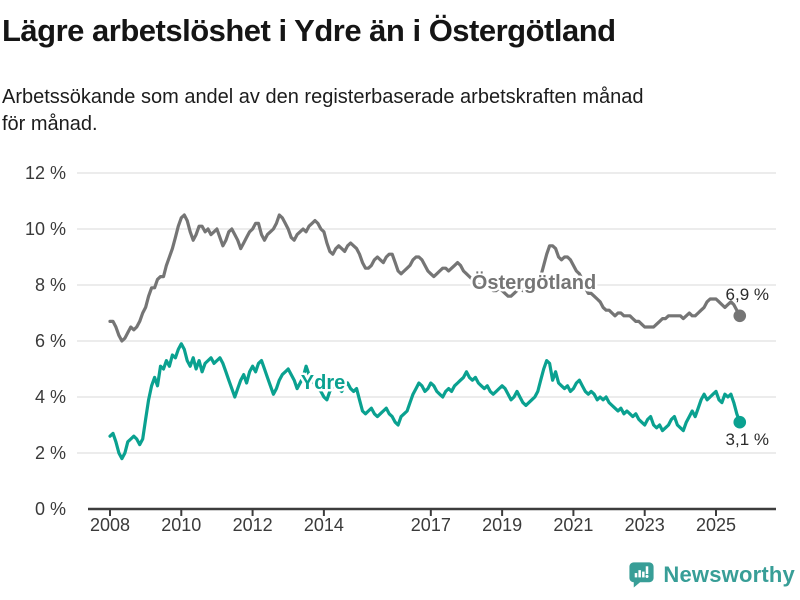  What do you see at coordinates (110, 525) in the screenshot?
I see `x-tick-label: 2008` at bounding box center [110, 525].